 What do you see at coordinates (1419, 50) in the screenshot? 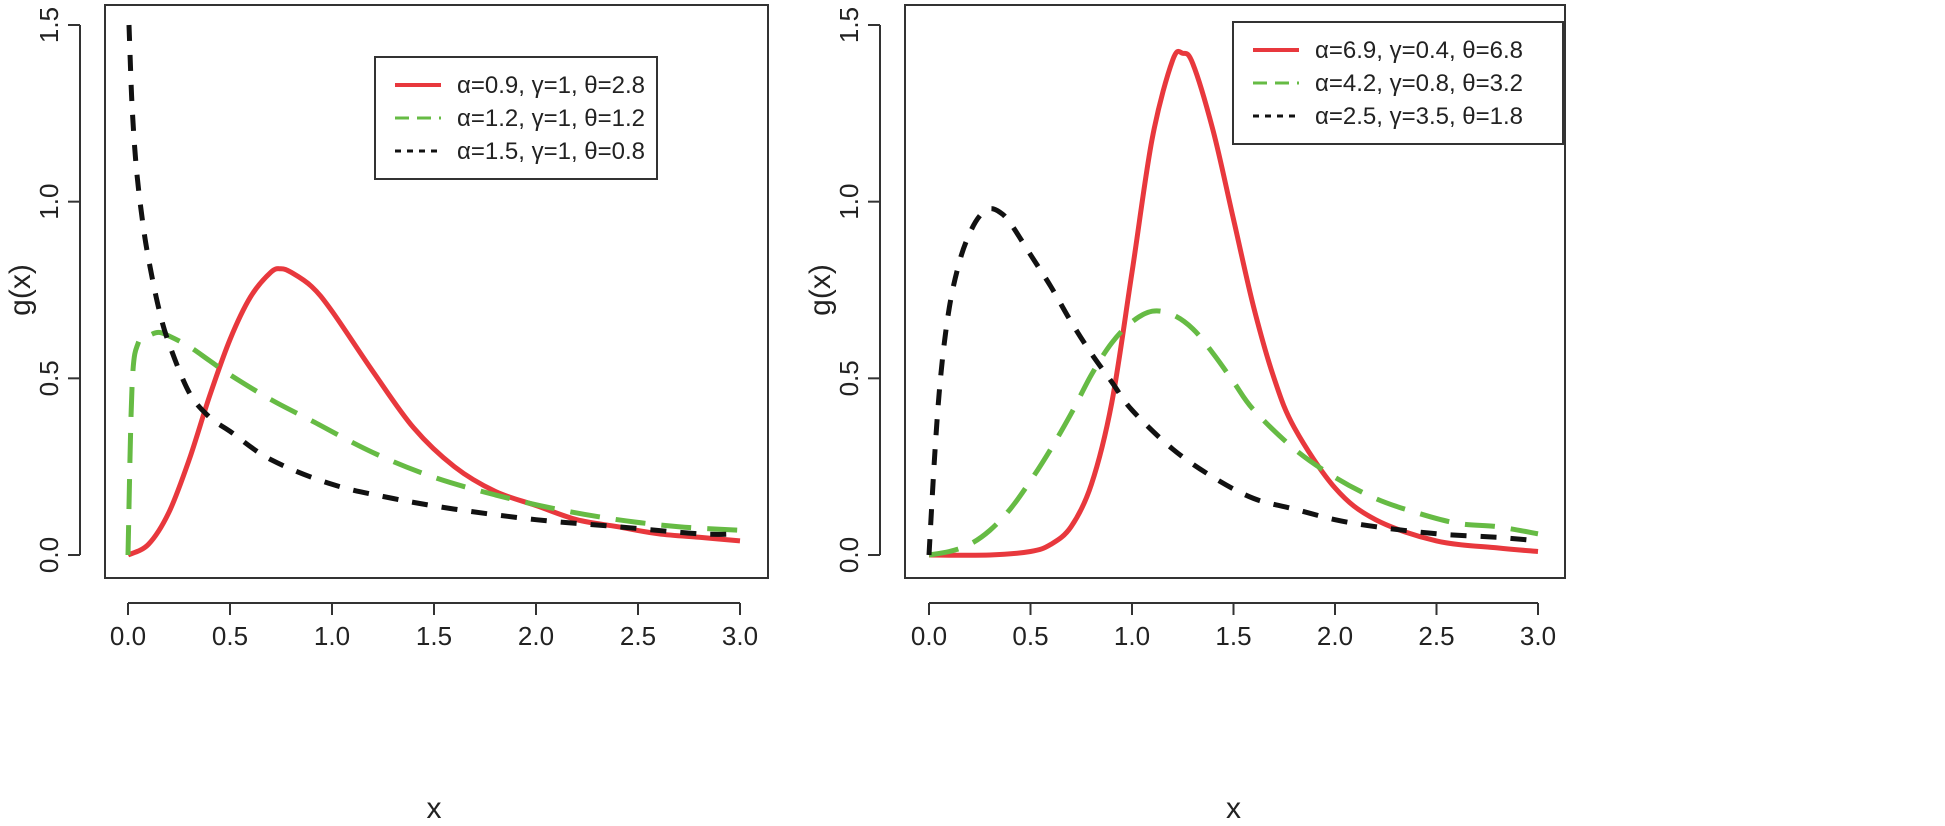
I see `legend-label-1: α=6.9, γ=0.4, θ=6.8` at bounding box center [1419, 50].